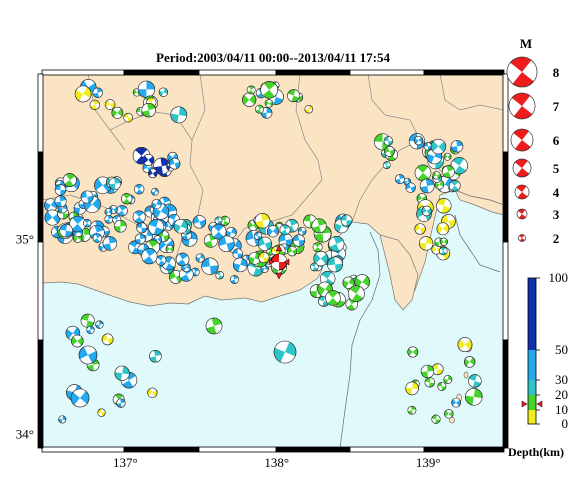 This screenshot has height=500, width=580. Describe the element at coordinates (276, 462) in the screenshot. I see `lon-tick-label: 138°` at that location.